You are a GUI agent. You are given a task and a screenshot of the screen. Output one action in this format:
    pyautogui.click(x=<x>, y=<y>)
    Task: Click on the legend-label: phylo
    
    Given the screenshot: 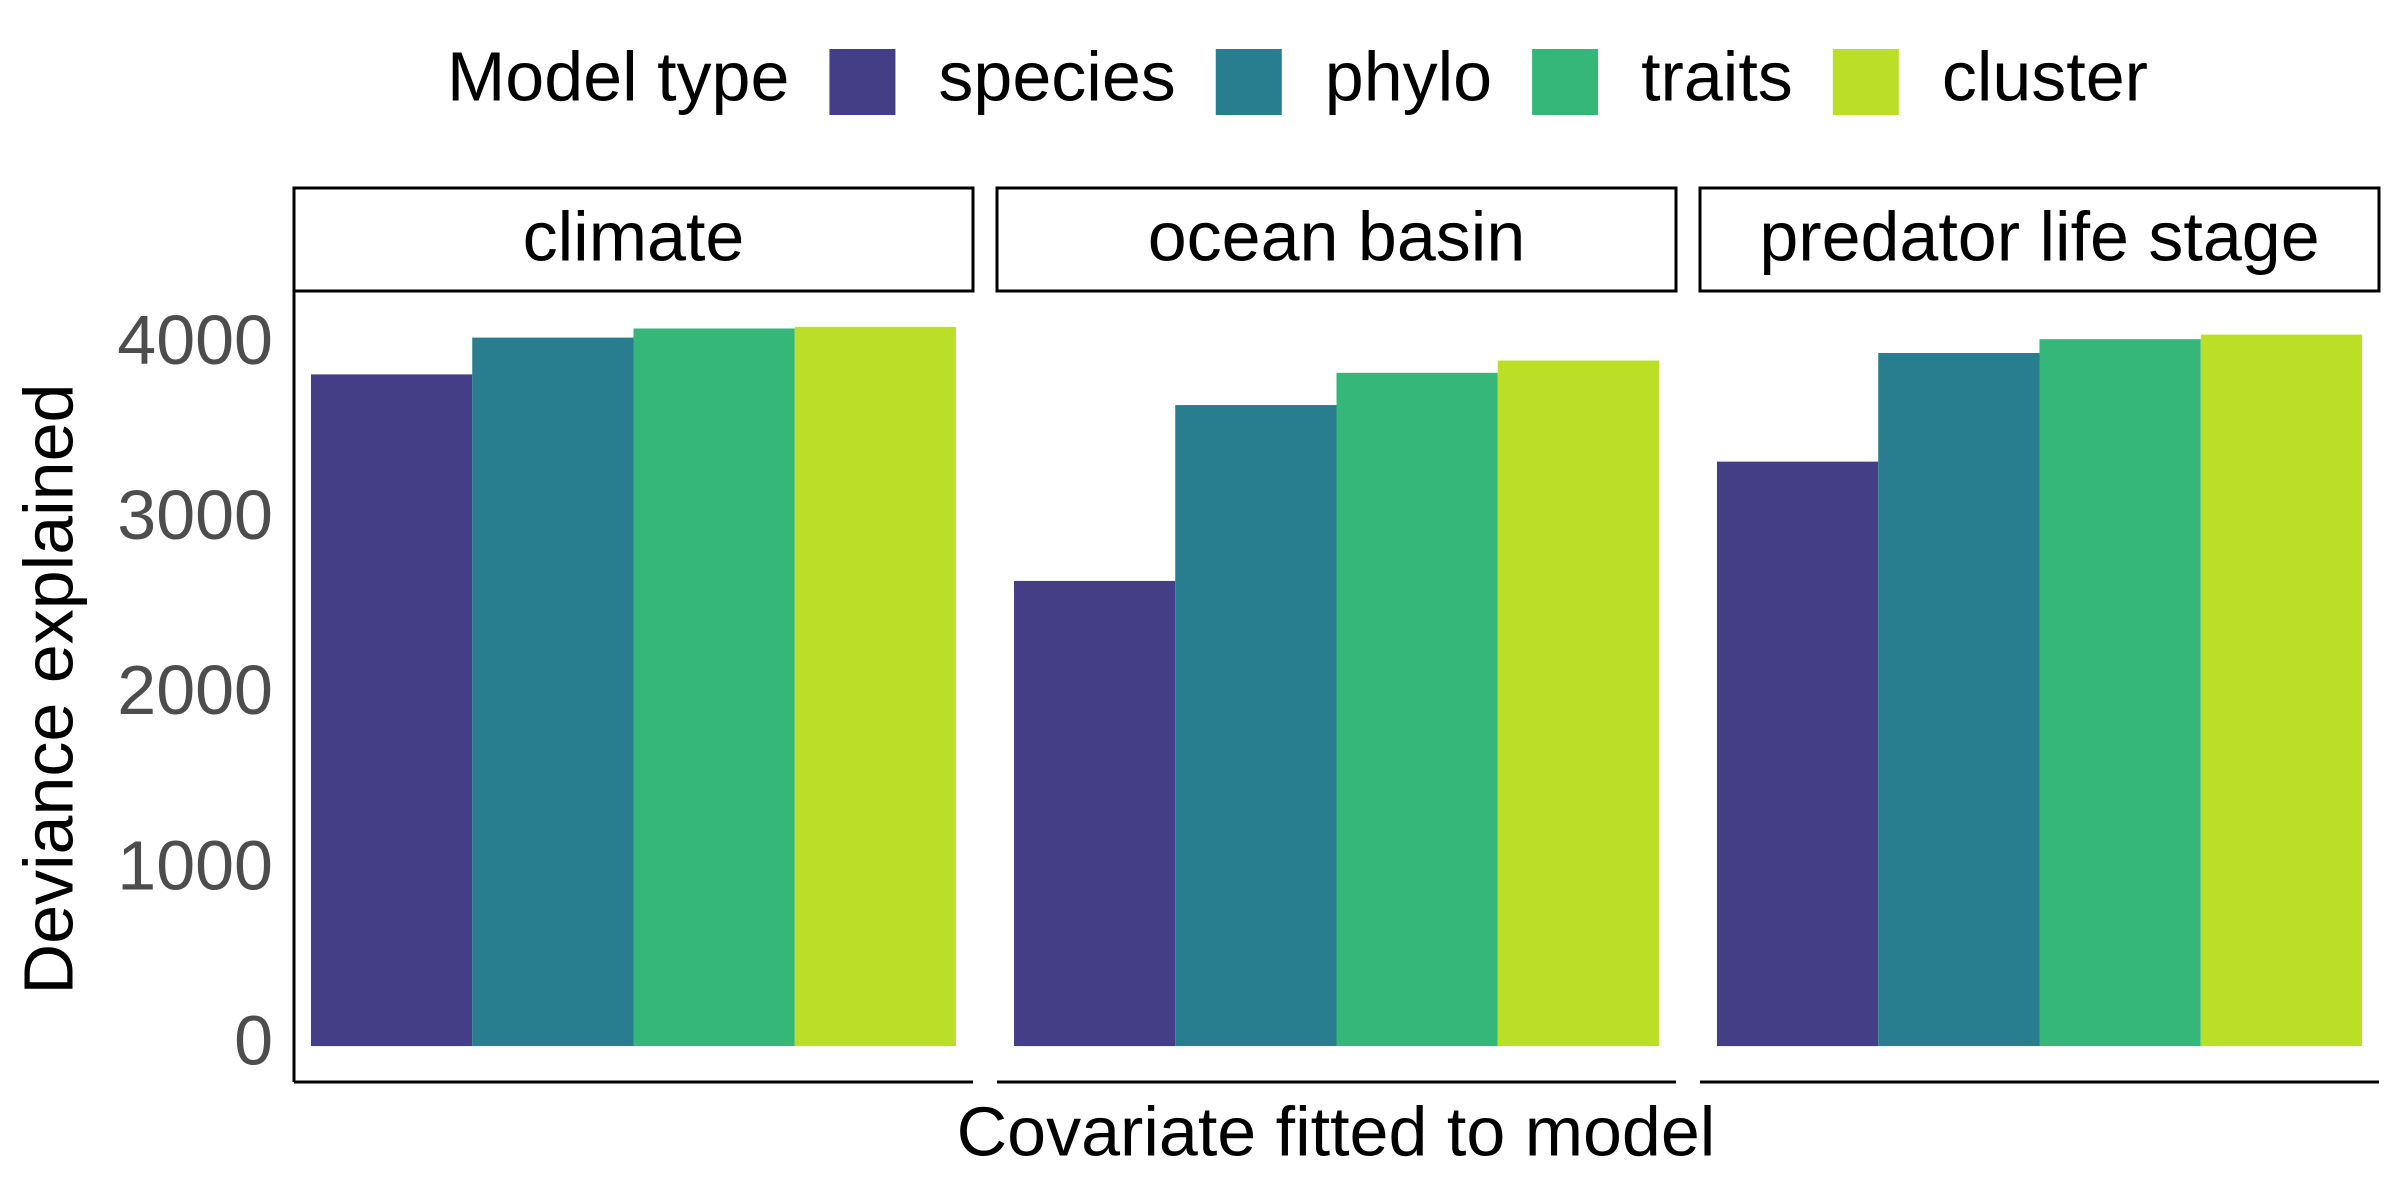 What is the action you would take?
    pyautogui.click(x=1408, y=76)
    